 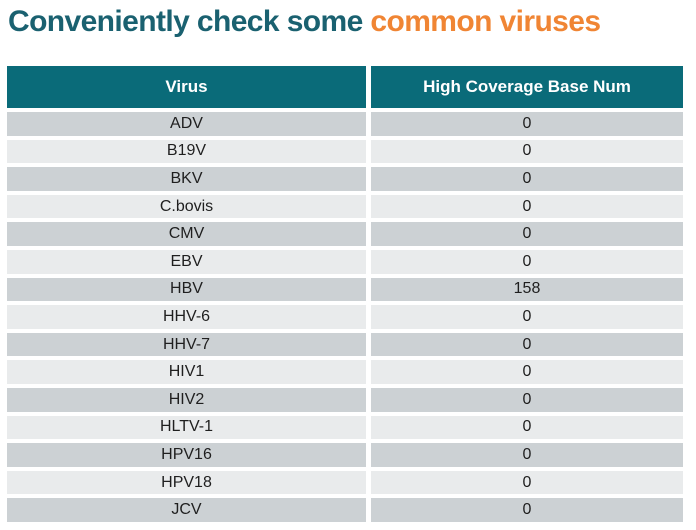 What do you see at coordinates (186, 206) in the screenshot?
I see `virus-name-cell: C.bovis` at bounding box center [186, 206].